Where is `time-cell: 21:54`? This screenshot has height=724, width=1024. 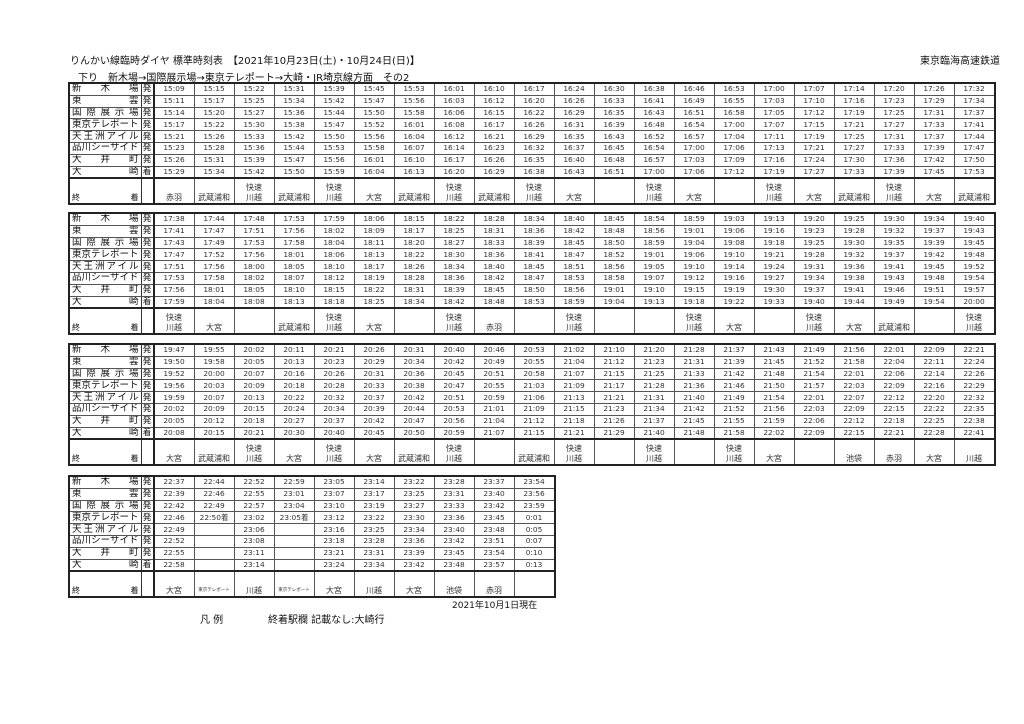
time-cell: 21:54 is located at coordinates (774, 397).